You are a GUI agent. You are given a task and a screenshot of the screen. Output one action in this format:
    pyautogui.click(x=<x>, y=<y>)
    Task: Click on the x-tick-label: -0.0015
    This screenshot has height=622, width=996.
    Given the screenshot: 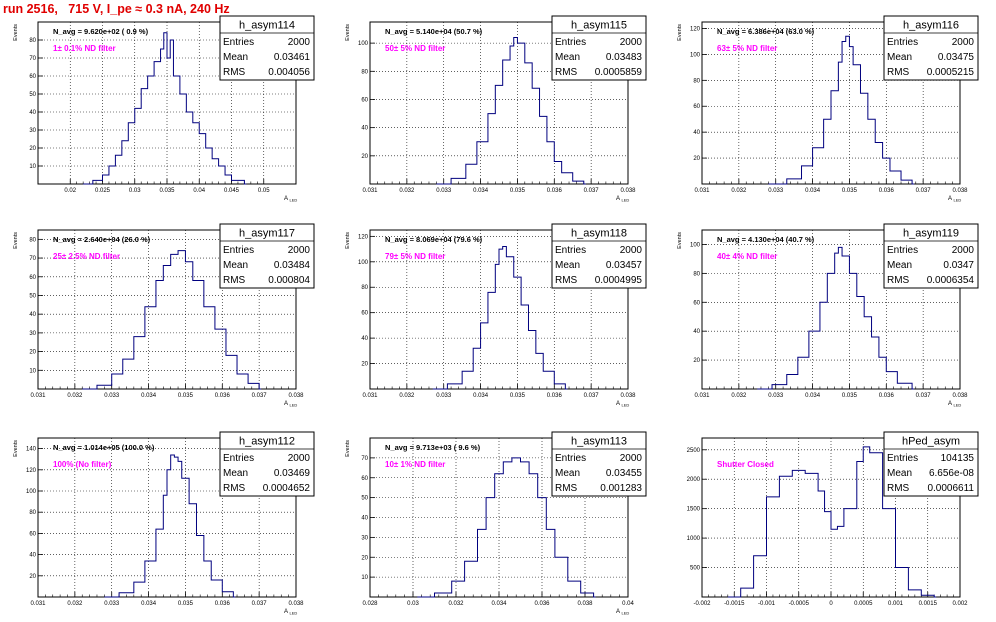 What is the action you would take?
    pyautogui.click(x=734, y=604)
    